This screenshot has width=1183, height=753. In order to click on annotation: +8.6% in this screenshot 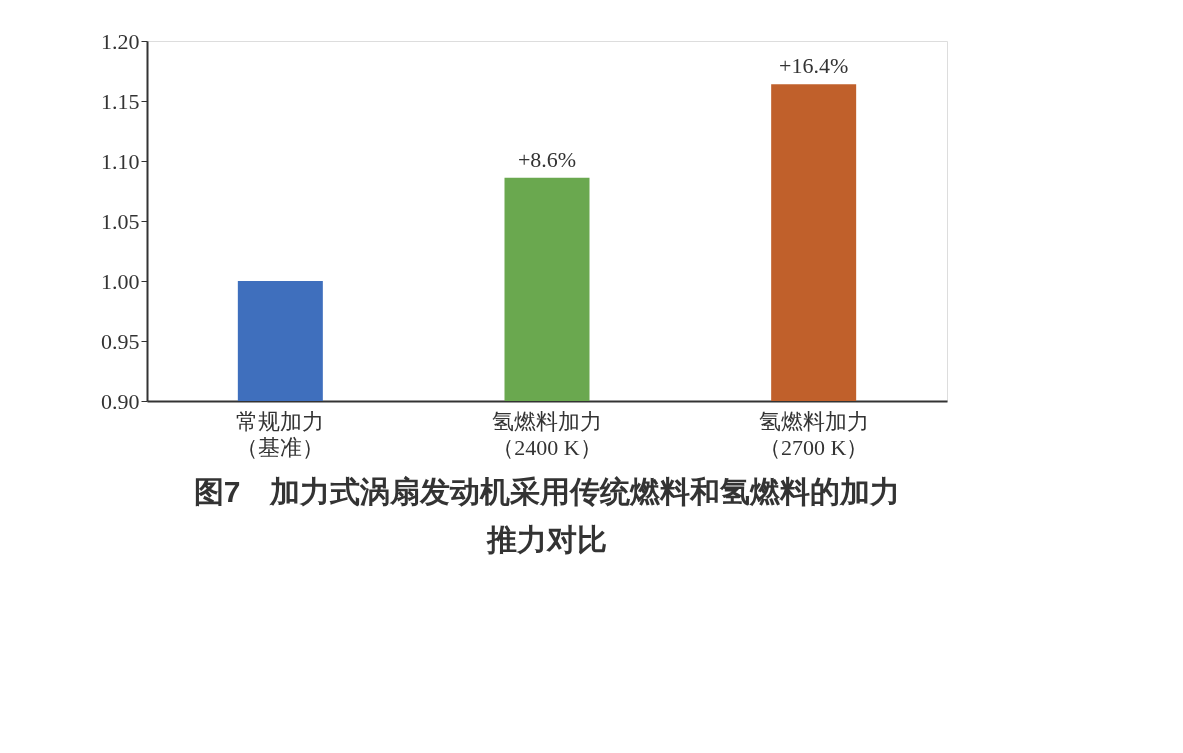, I will do `click(547, 159)`.